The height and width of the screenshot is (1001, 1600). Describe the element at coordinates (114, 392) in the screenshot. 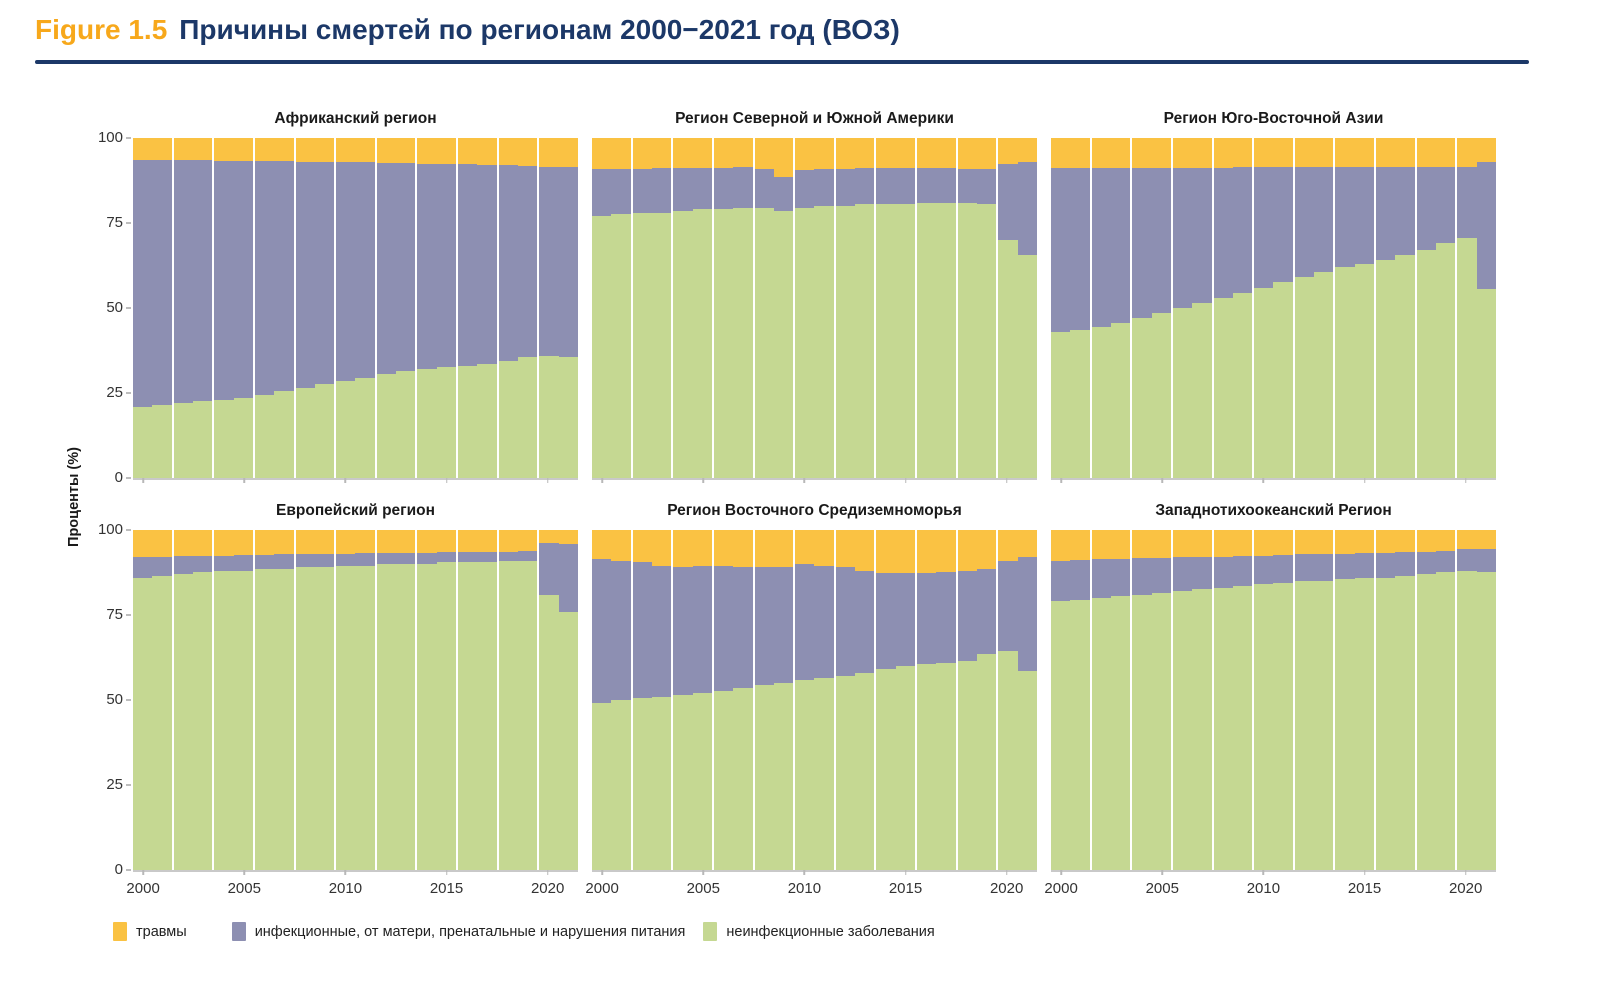

I see `y-tick-label: 25` at that location.